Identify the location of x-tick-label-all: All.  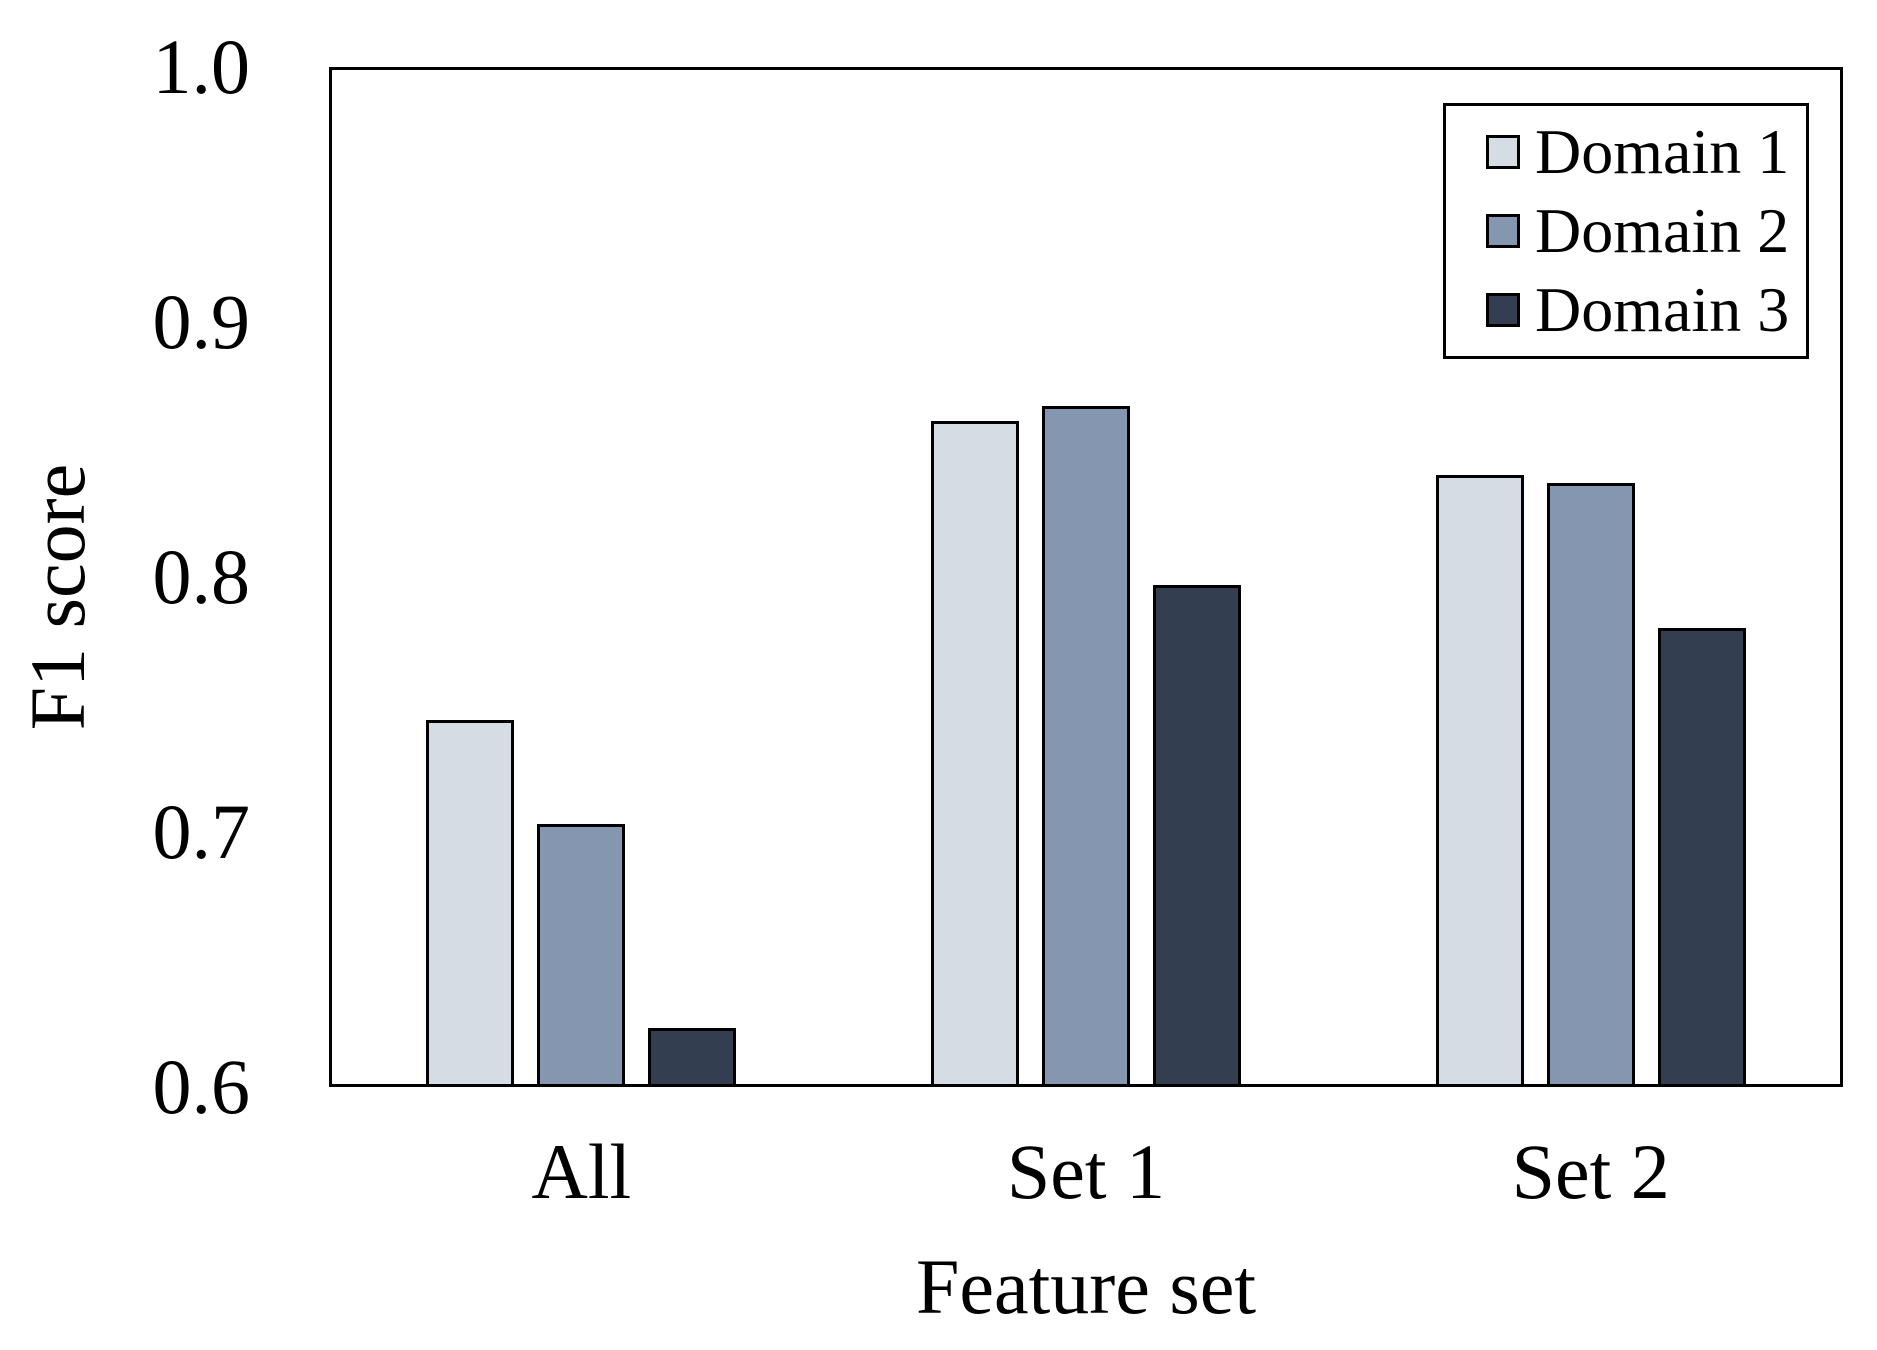
(581, 1171).